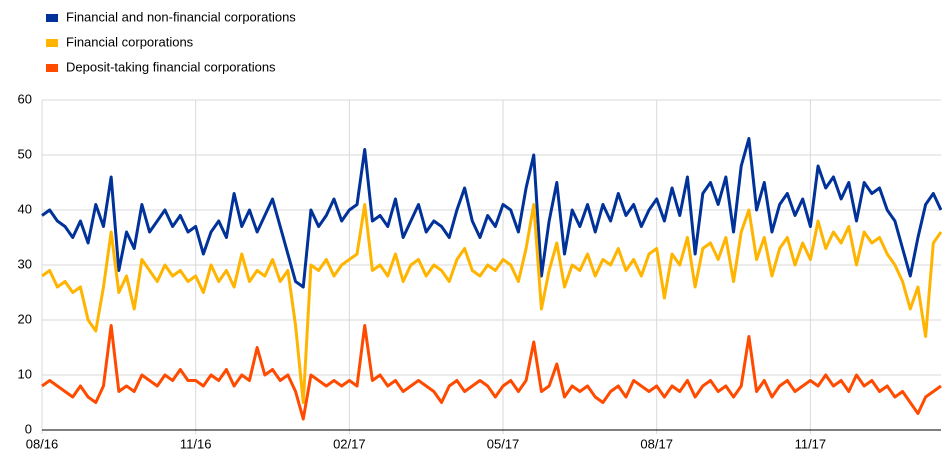 The height and width of the screenshot is (455, 942). I want to click on y-tick-label: 10, so click(25, 373).